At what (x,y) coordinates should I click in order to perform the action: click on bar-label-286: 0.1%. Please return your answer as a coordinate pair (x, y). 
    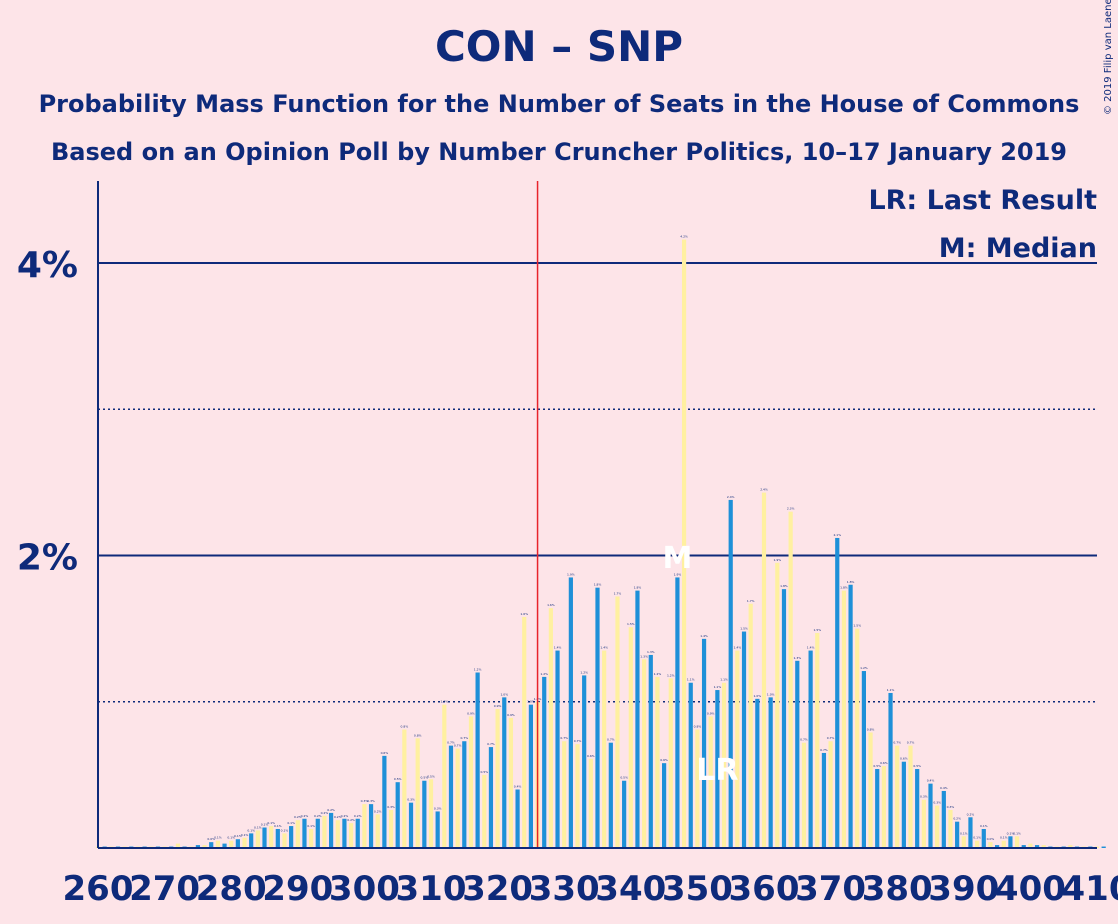
    Looking at the image, I should click on (271, 823).